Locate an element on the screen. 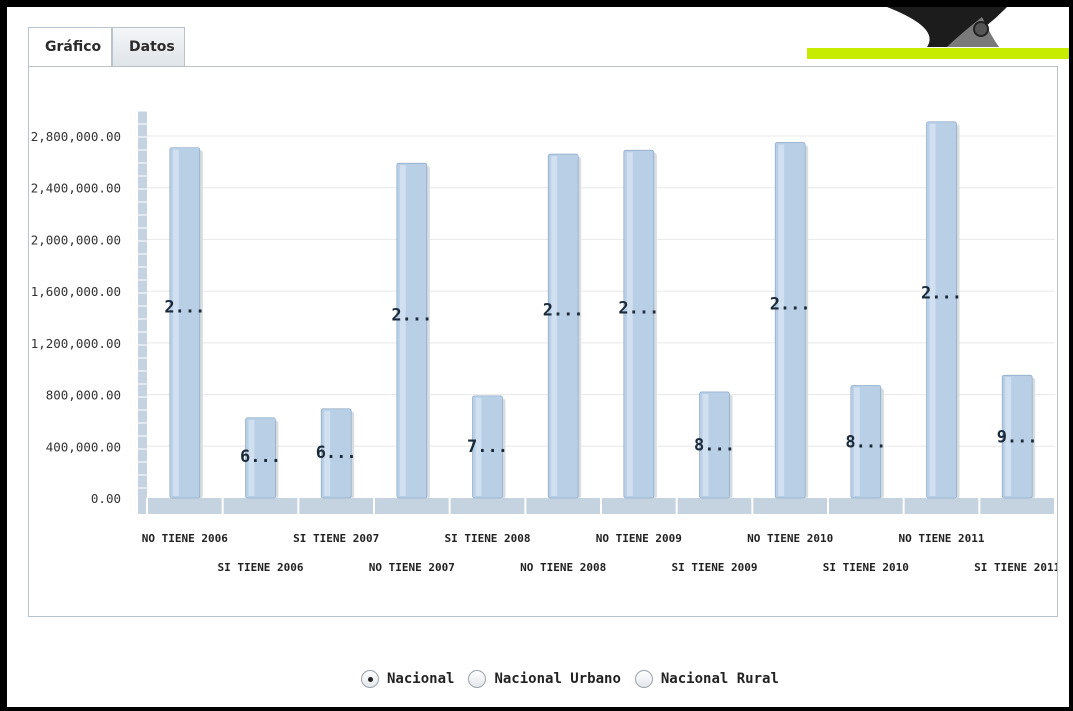  accent-bar is located at coordinates (938, 53).